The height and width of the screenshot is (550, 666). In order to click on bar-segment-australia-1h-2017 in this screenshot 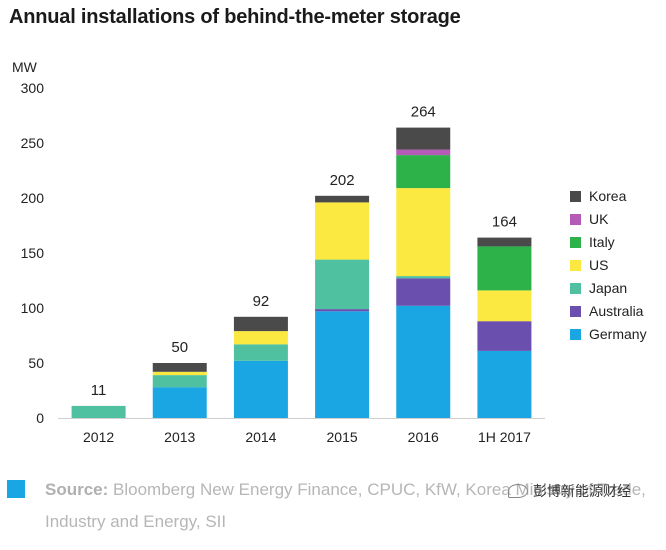, I will do `click(504, 336)`.